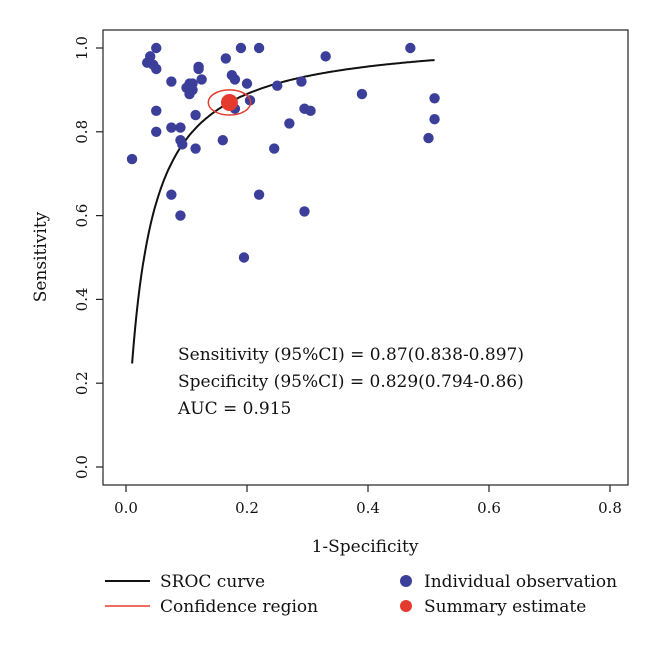  I want to click on legend-summary-label: Summary estimate, so click(505, 607).